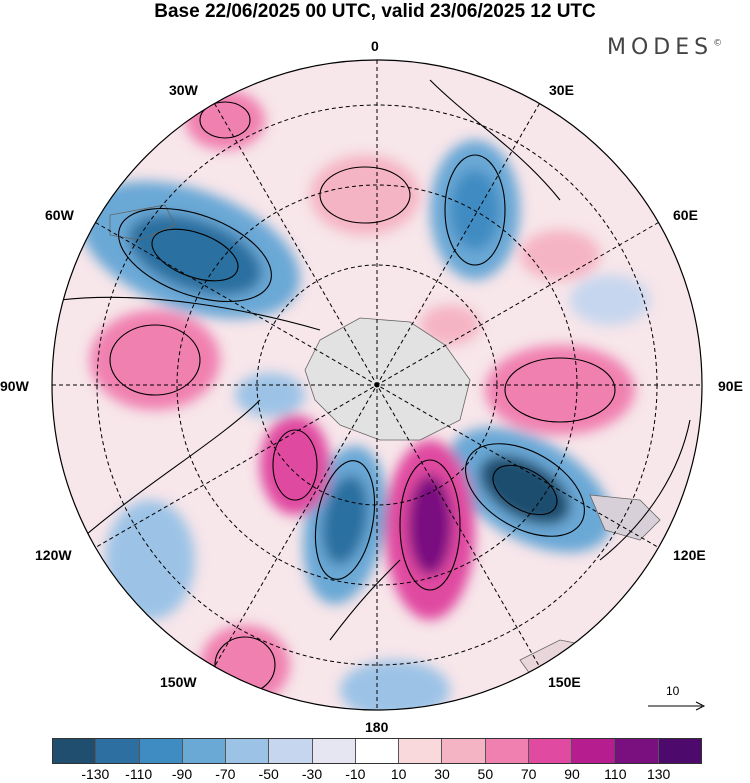 Image resolution: width=750 pixels, height=783 pixels. What do you see at coordinates (658, 774) in the screenshot?
I see `colorbar-tick-label: 130` at bounding box center [658, 774].